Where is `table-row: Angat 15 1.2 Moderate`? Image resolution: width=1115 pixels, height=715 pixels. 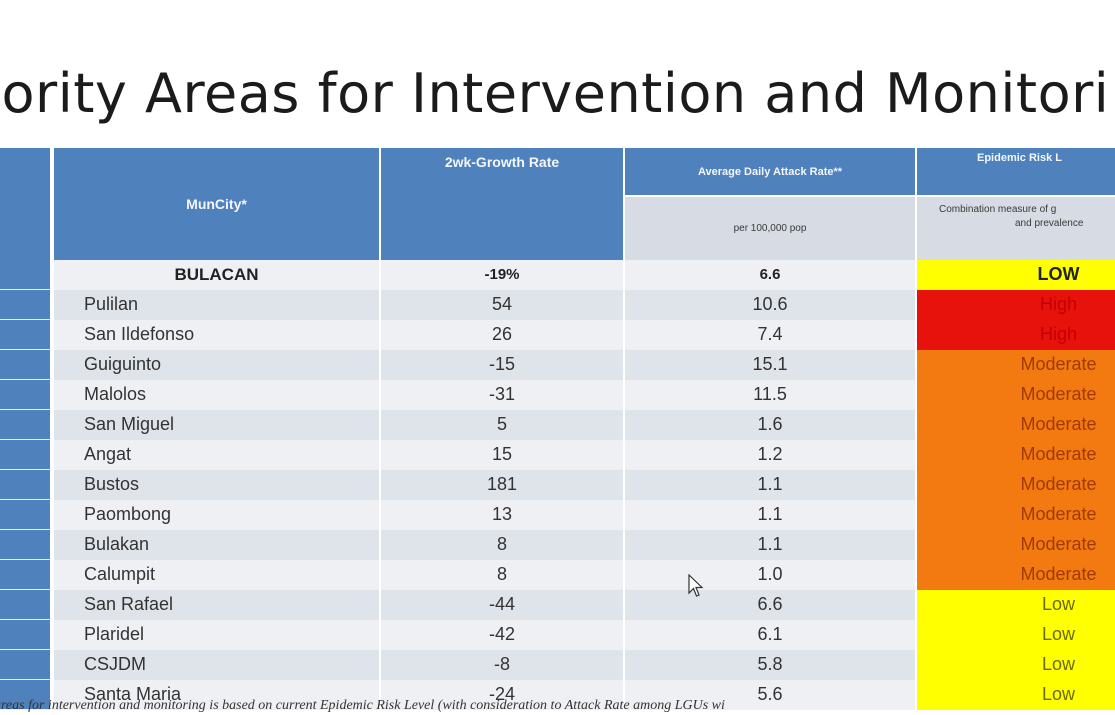 table-row: Angat 15 1.2 Moderate is located at coordinates (557, 454).